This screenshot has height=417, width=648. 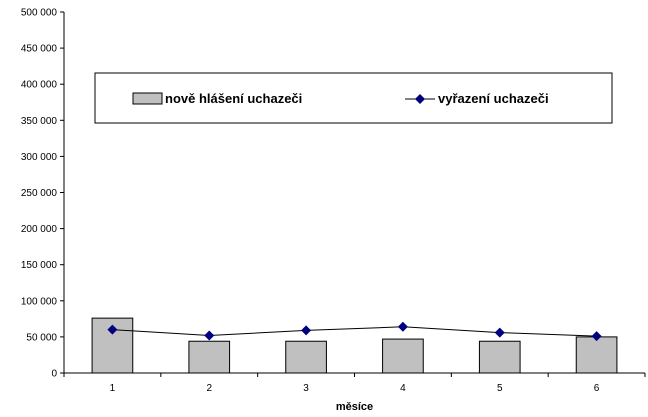 I want to click on y-tick-label: 150 000, so click(x=39, y=265).